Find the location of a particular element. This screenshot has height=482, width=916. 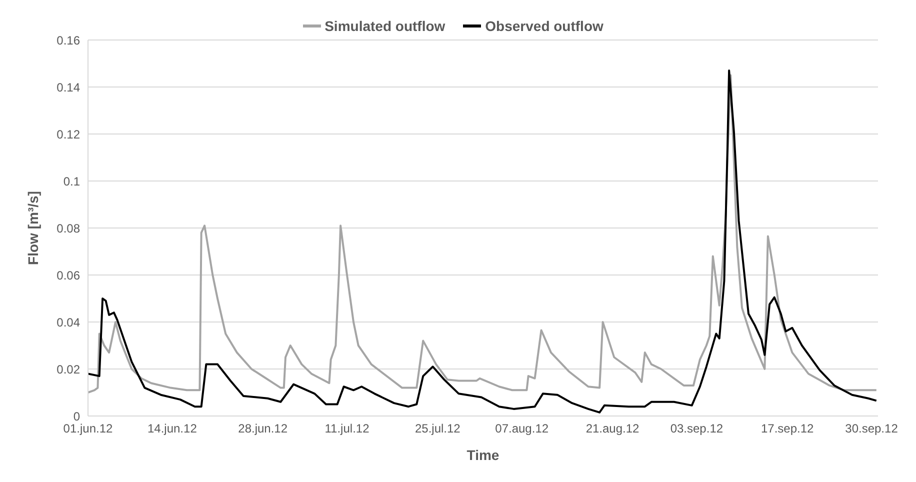

x-tick-label: 11.jul.12 is located at coordinates (347, 429).